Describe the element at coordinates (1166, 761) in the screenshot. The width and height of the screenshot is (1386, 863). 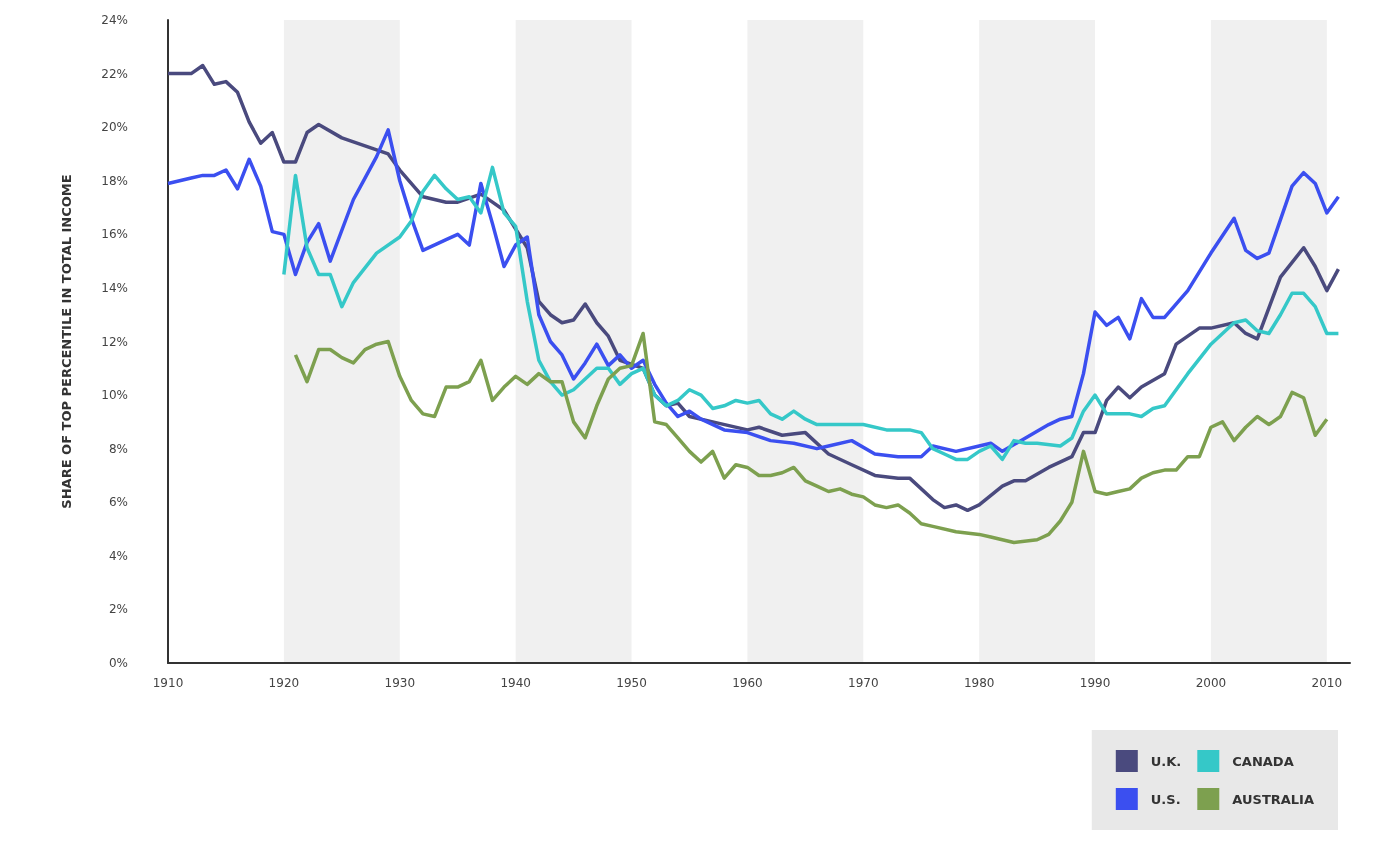
I see `legend-label: U.K.` at that location.